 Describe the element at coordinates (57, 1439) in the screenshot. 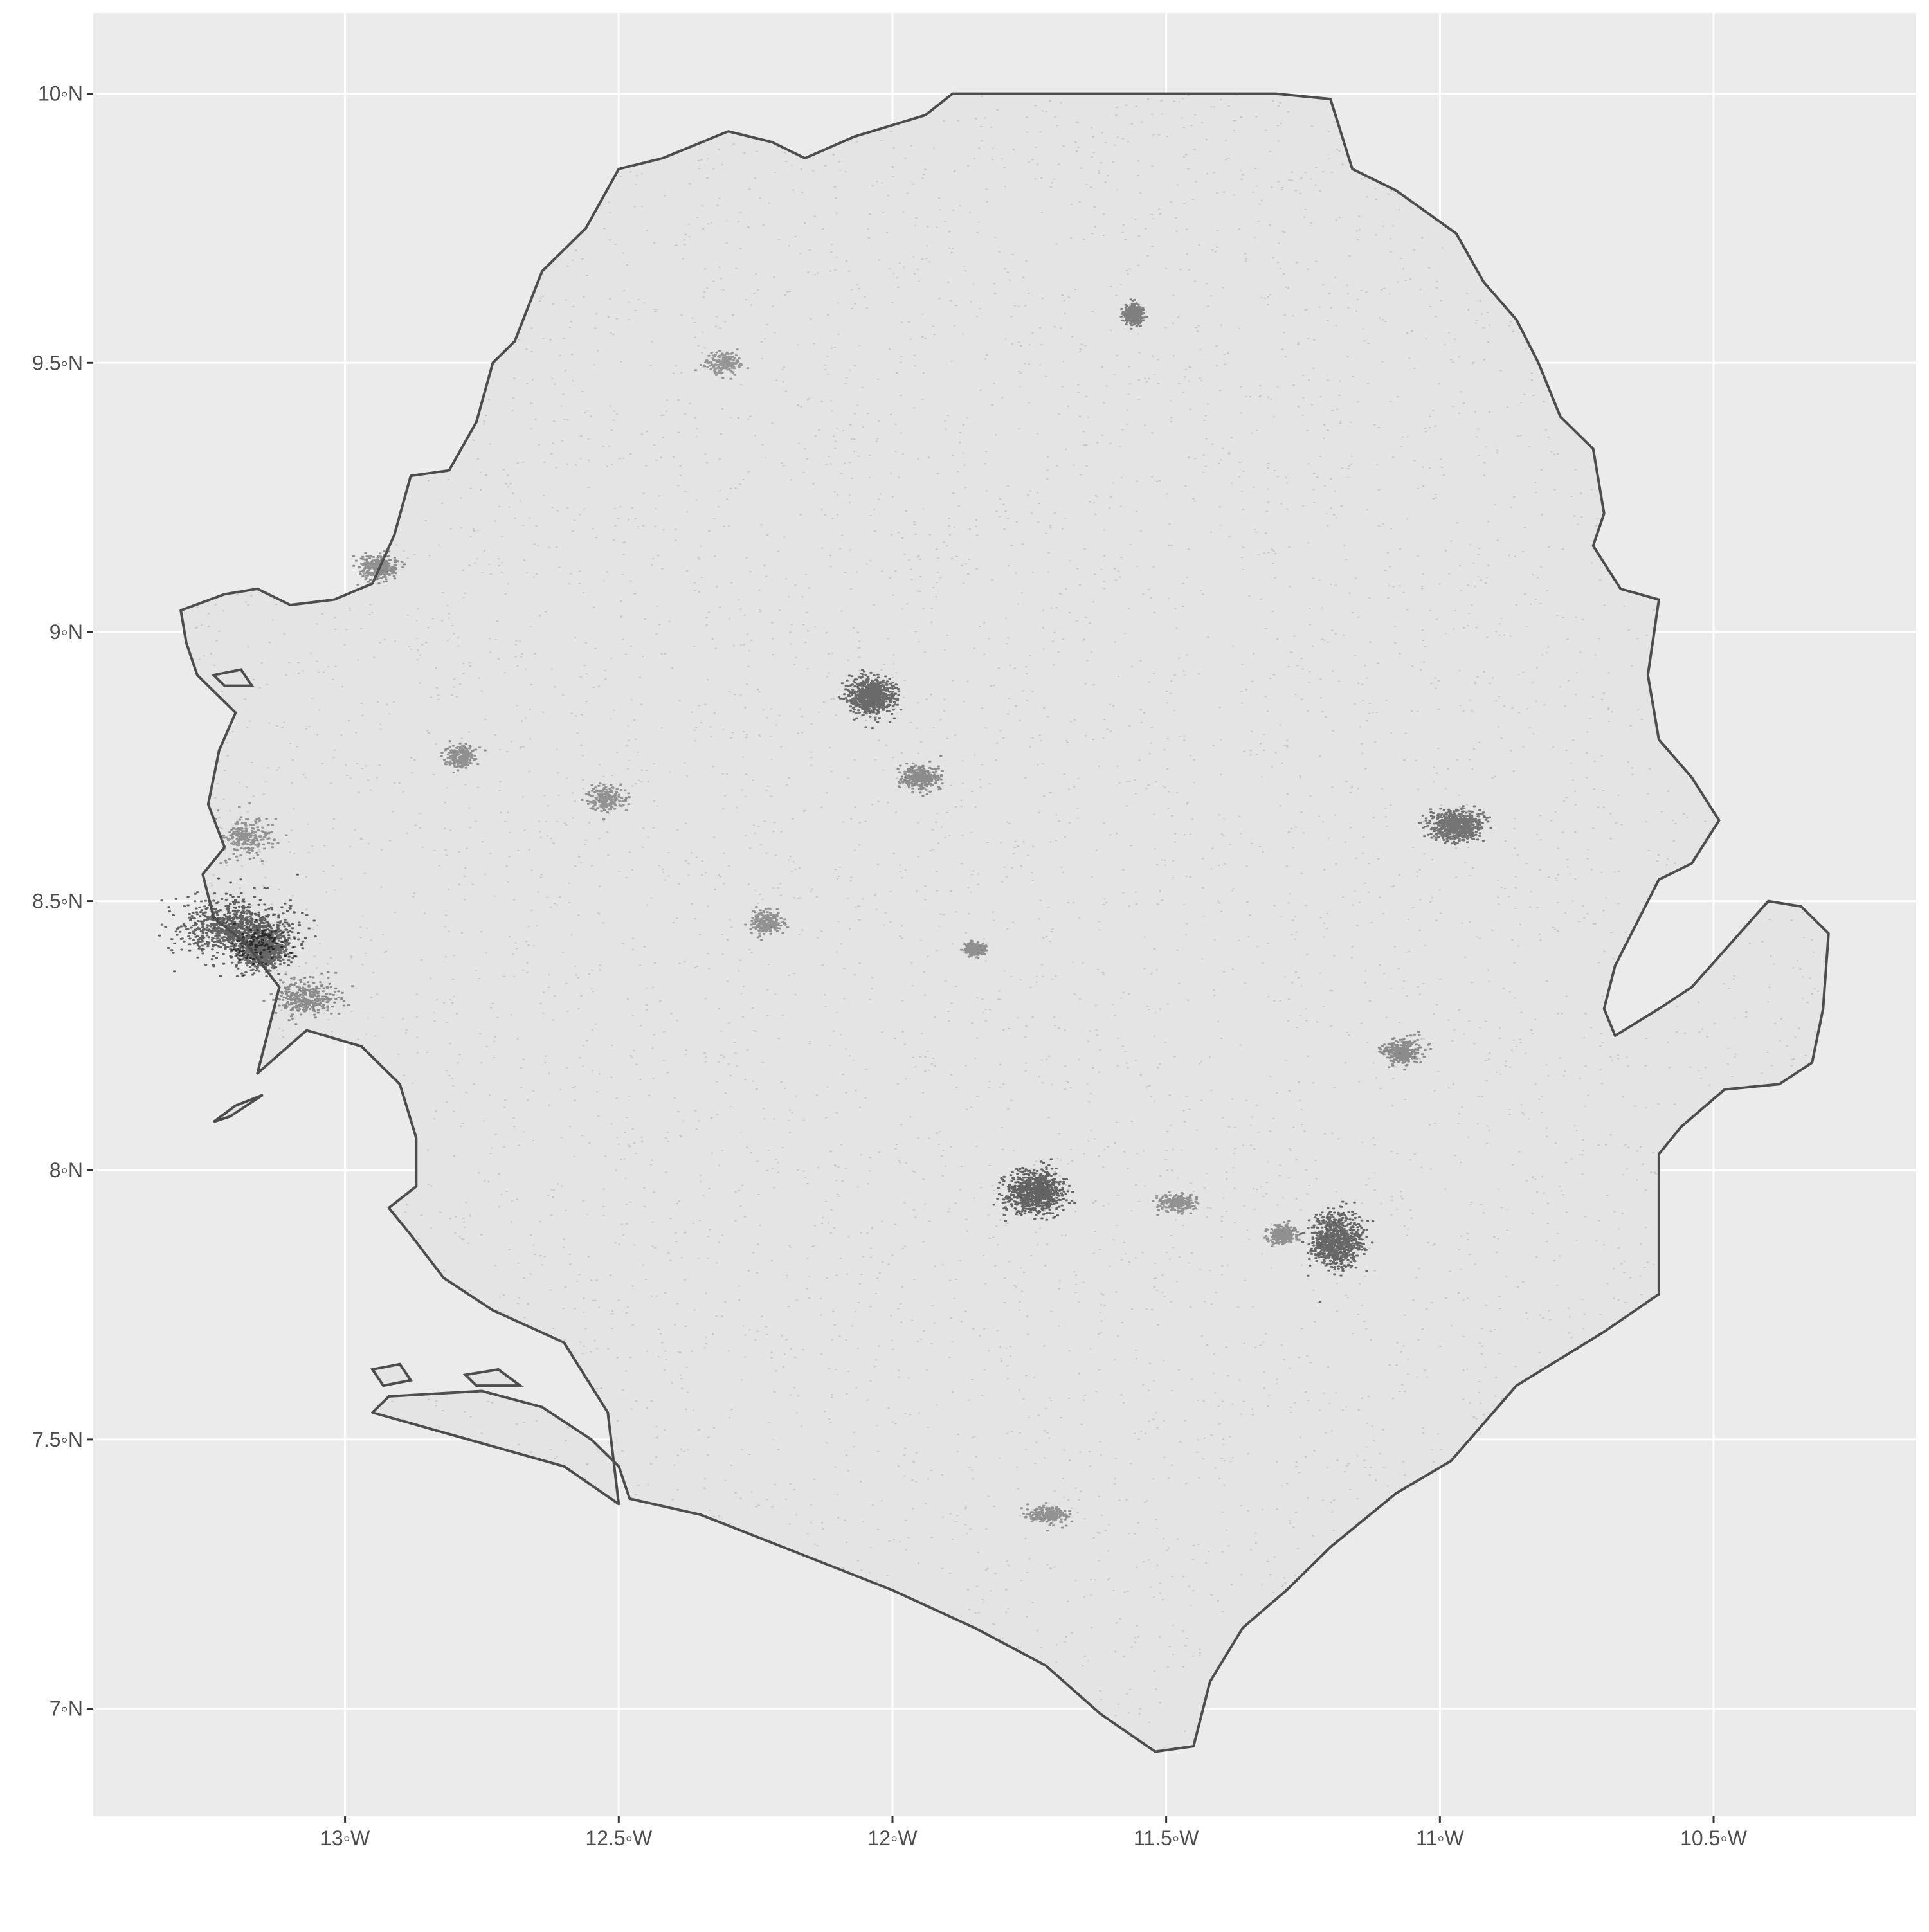

I see `y-tick-label: 7.5◦N` at that location.